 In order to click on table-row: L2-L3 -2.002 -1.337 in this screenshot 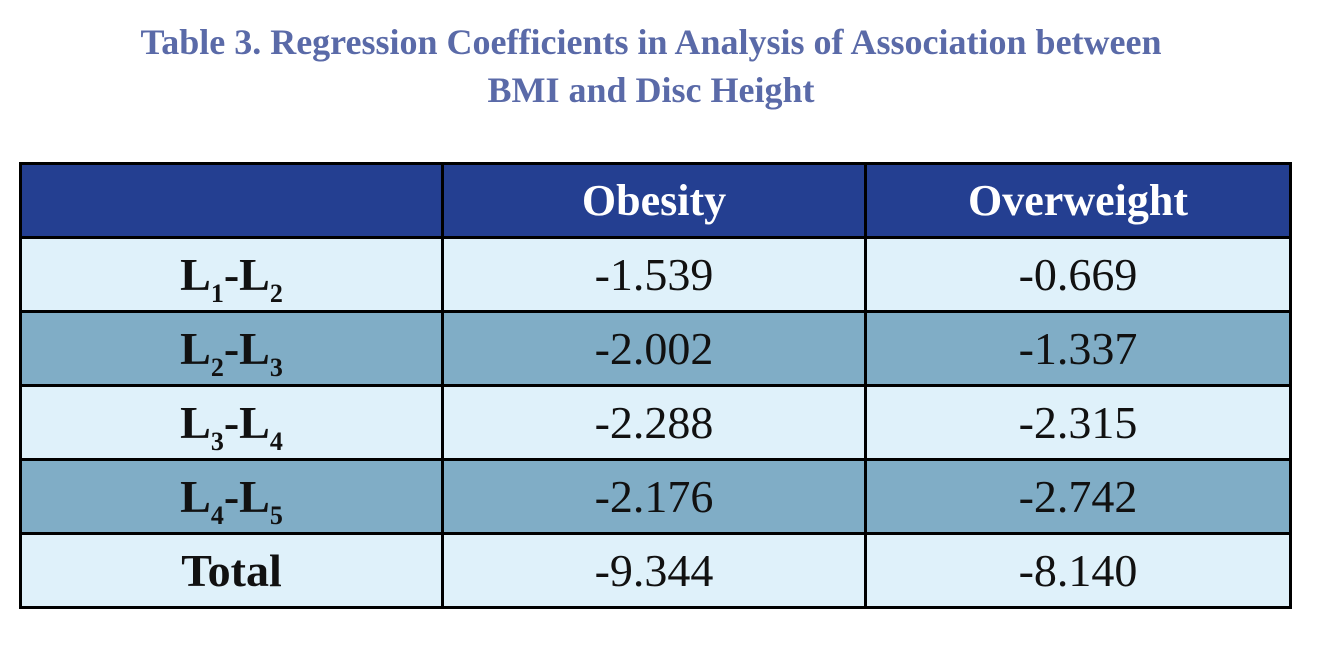, I will do `click(655, 348)`.